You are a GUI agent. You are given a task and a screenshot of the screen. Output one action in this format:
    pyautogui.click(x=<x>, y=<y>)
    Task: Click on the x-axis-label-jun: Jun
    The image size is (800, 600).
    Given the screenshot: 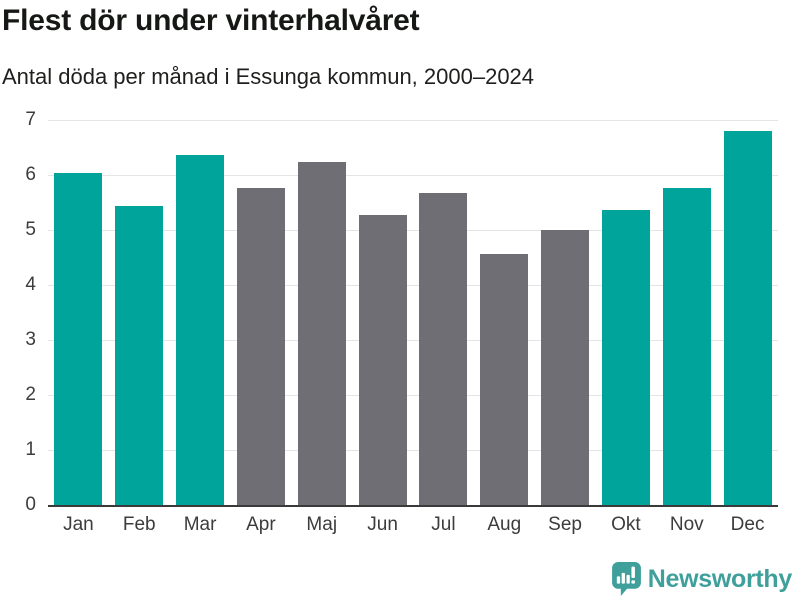 What is the action you would take?
    pyautogui.click(x=382, y=524)
    